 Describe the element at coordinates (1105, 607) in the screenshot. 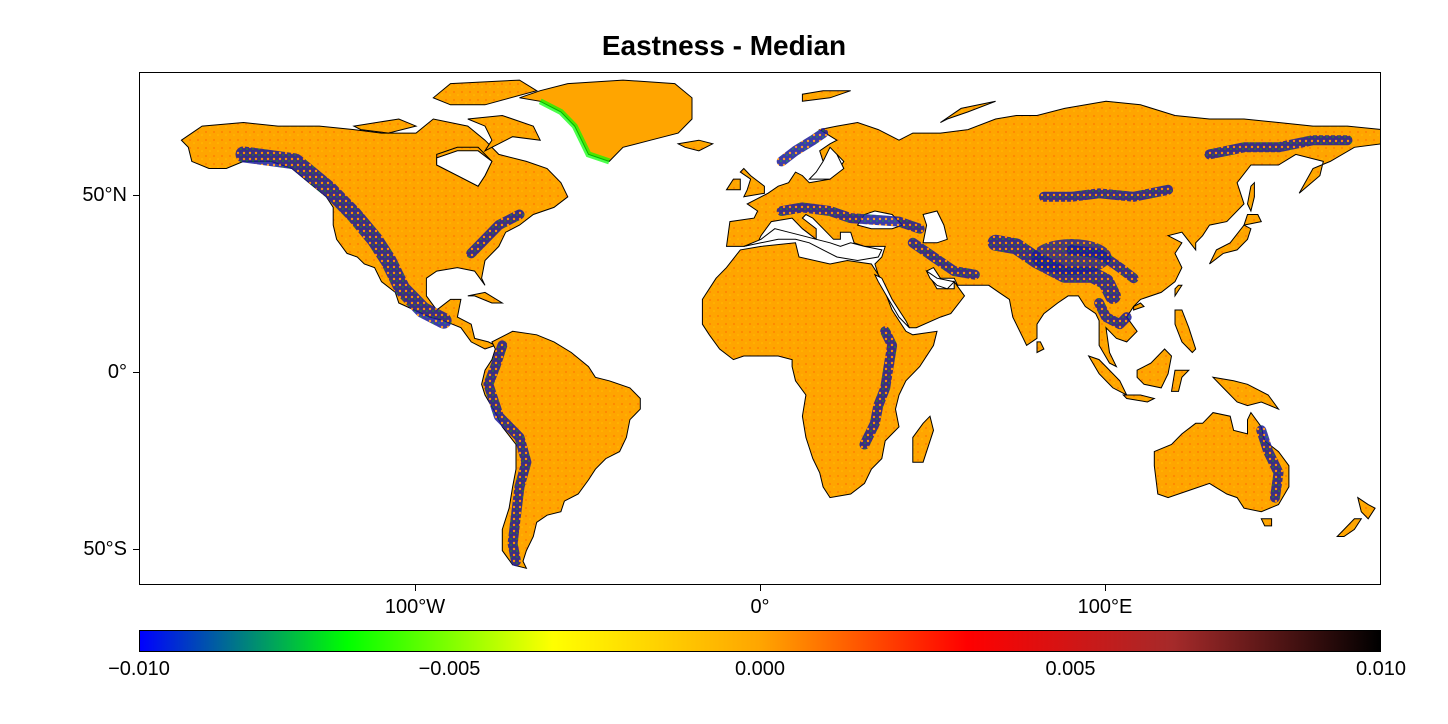

I see `x-tick-label: 100°E` at that location.